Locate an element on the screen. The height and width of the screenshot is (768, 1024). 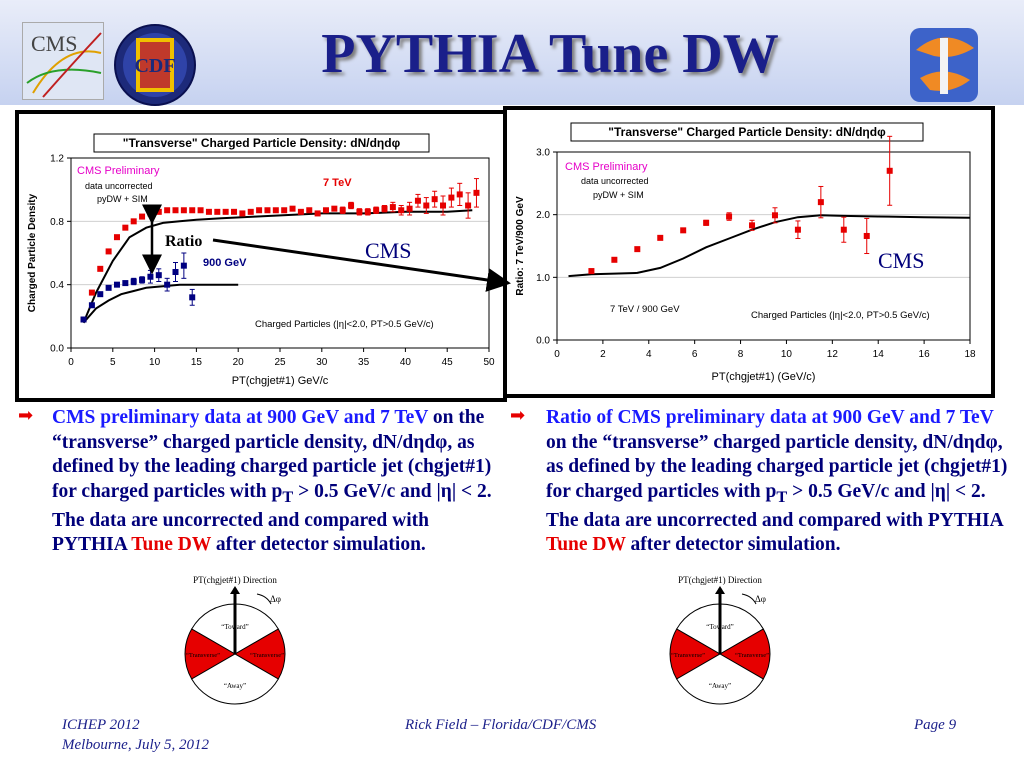
x-tick-label: 30 is located at coordinates (322, 362).